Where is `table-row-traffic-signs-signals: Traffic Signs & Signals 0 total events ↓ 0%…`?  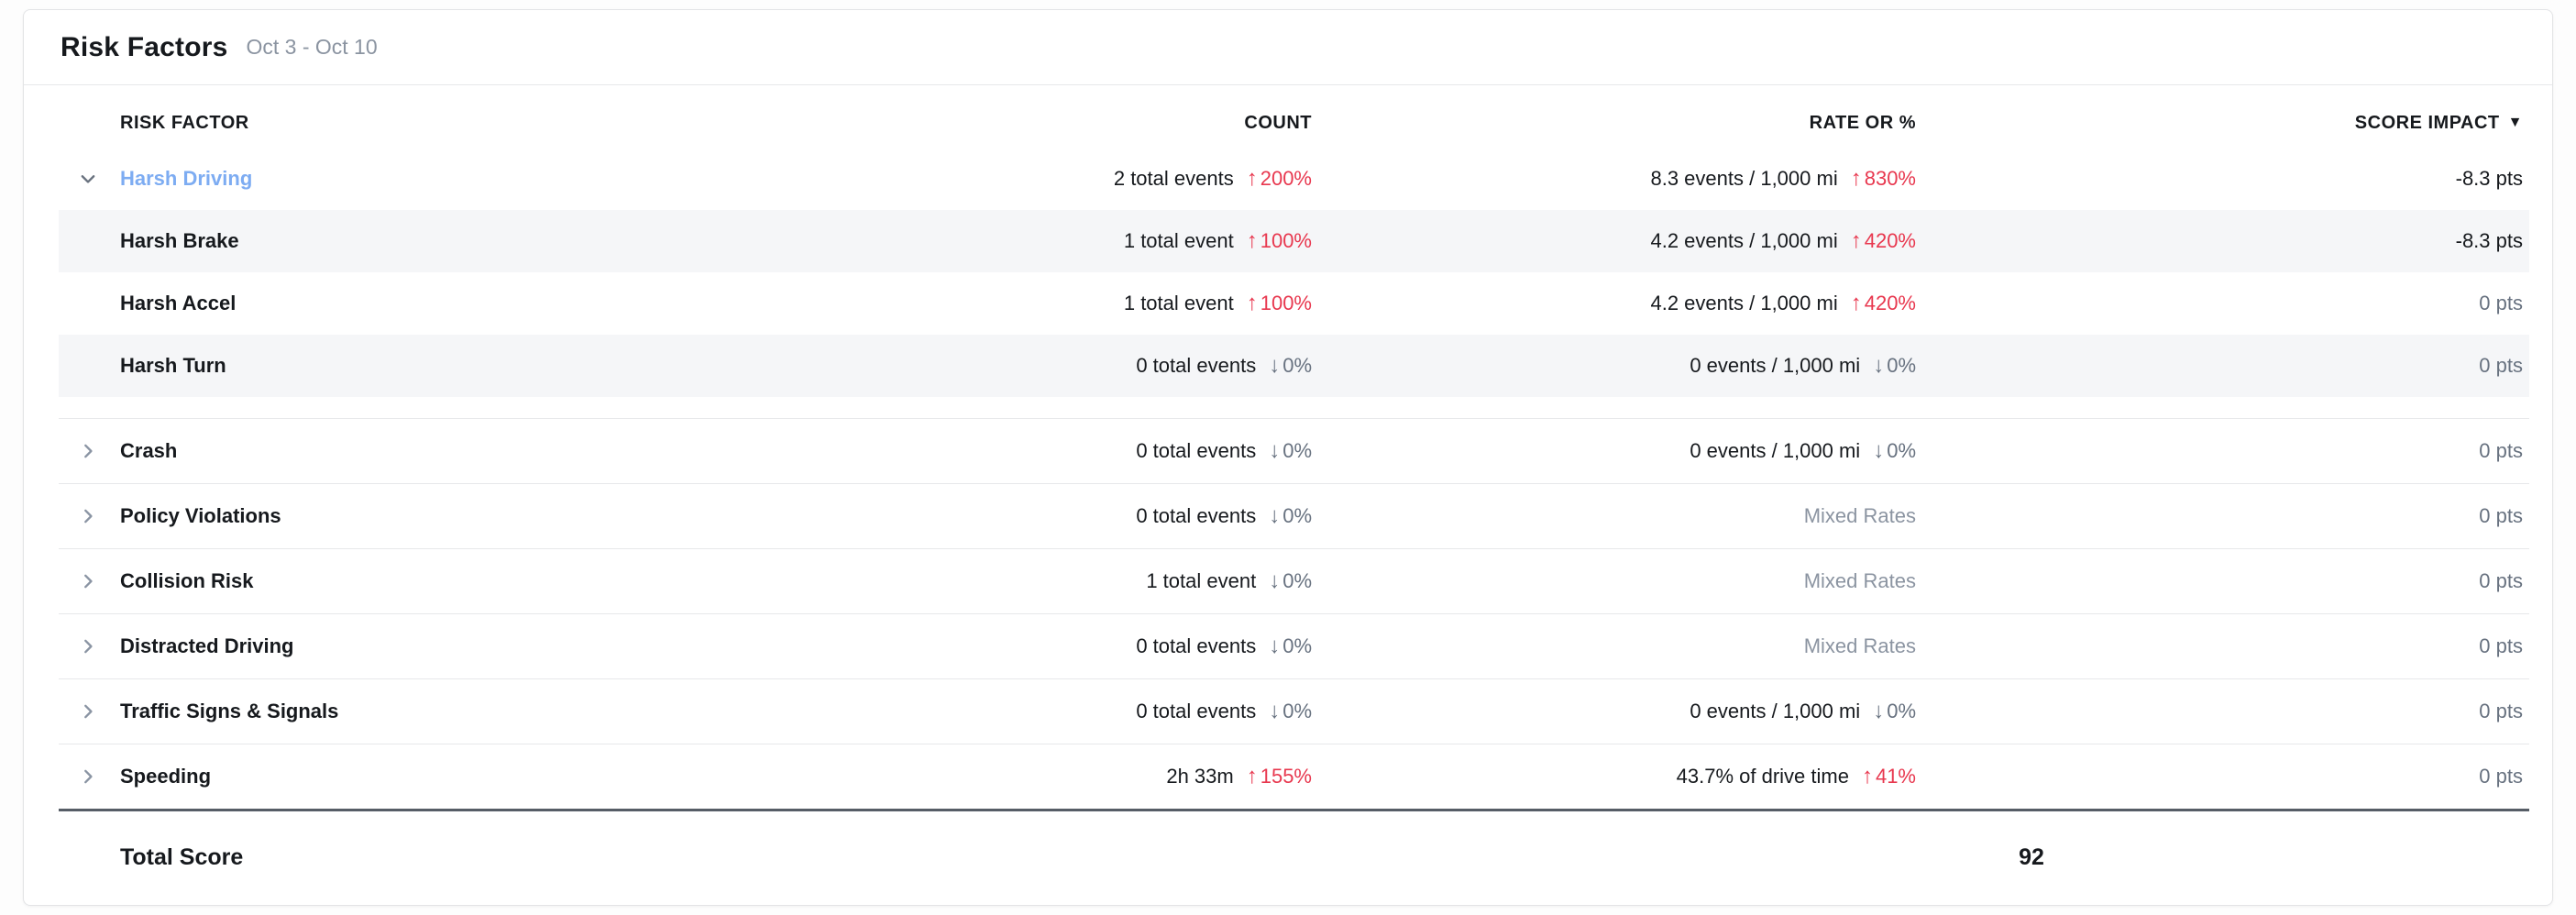
table-row-traffic-signs-signals: Traffic Signs & Signals 0 total events ↓ 0%… is located at coordinates (1294, 711).